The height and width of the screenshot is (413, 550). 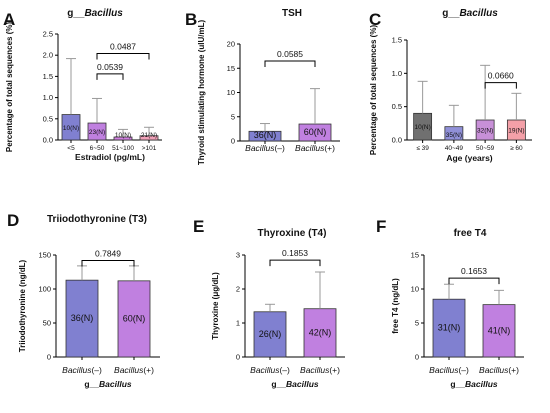 What do you see at coordinates (292, 13) in the screenshot?
I see `panel-title-part-0: TSH` at bounding box center [292, 13].